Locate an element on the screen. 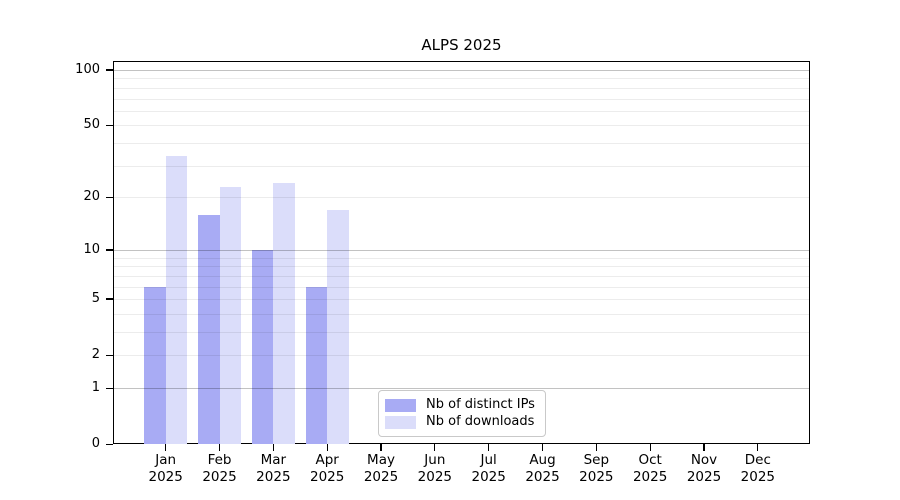 The width and height of the screenshot is (900, 500). x-tick-label-jun: Jun 2025 is located at coordinates (435, 468).